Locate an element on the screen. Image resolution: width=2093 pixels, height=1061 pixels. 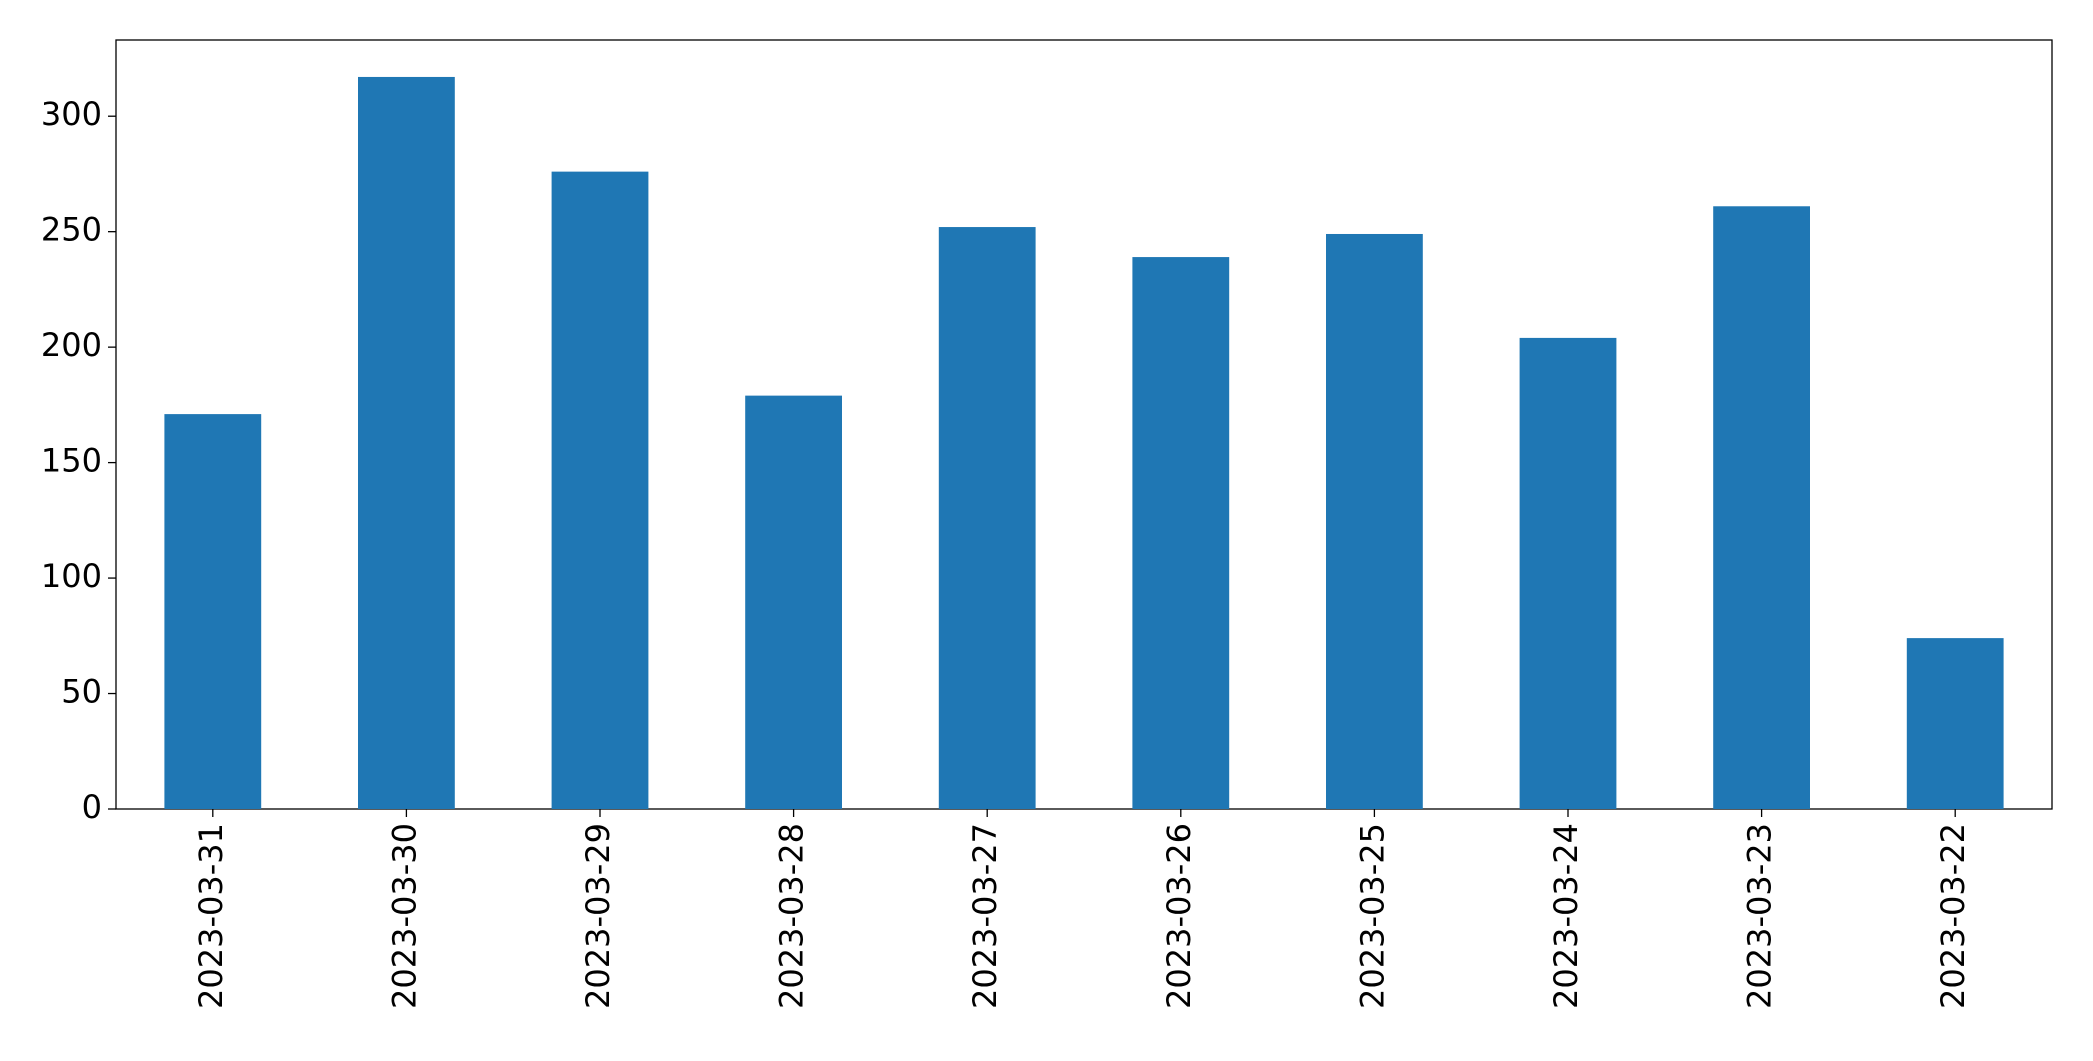
y-tick-label: 100 is located at coordinates (71, 576).